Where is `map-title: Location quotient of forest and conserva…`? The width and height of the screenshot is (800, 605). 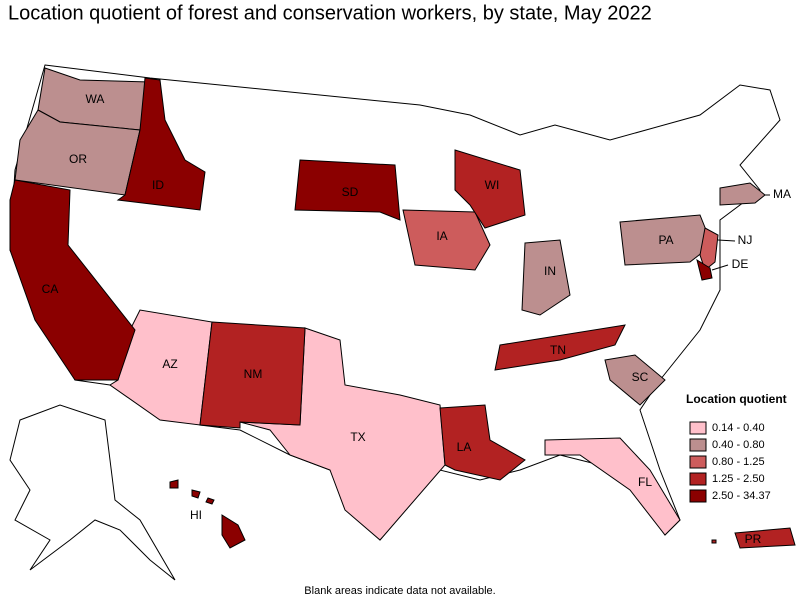 map-title: Location quotient of forest and conserva… is located at coordinates (330, 13).